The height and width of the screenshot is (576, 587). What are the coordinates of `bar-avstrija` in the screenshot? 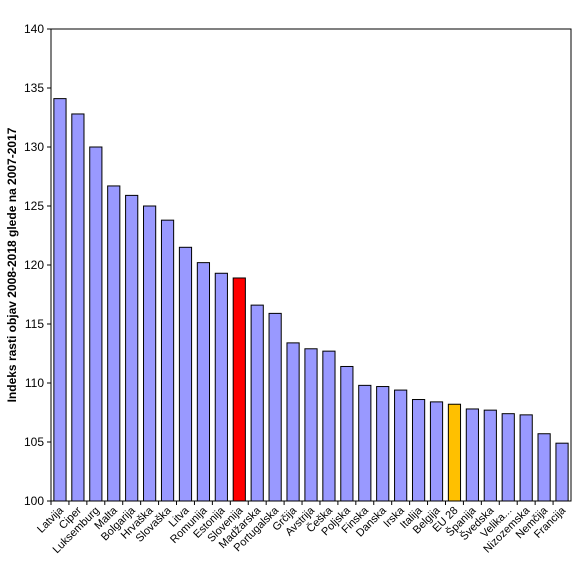 It's located at (311, 425).